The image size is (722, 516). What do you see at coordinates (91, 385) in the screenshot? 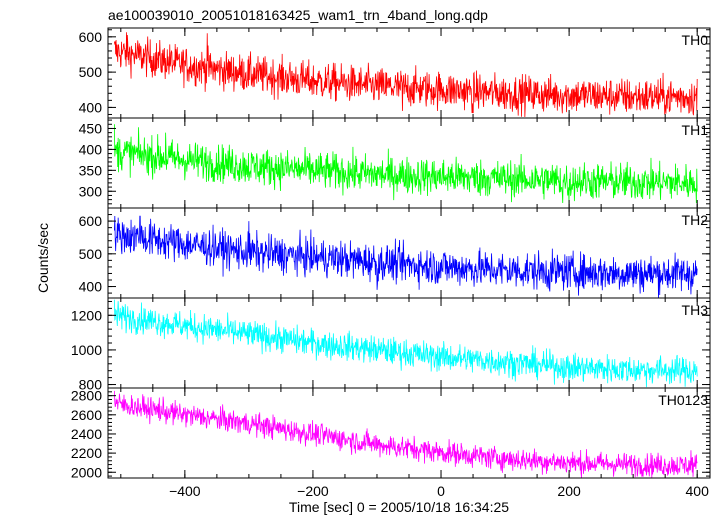
I see `y-tick-label: 800` at bounding box center [91, 385].